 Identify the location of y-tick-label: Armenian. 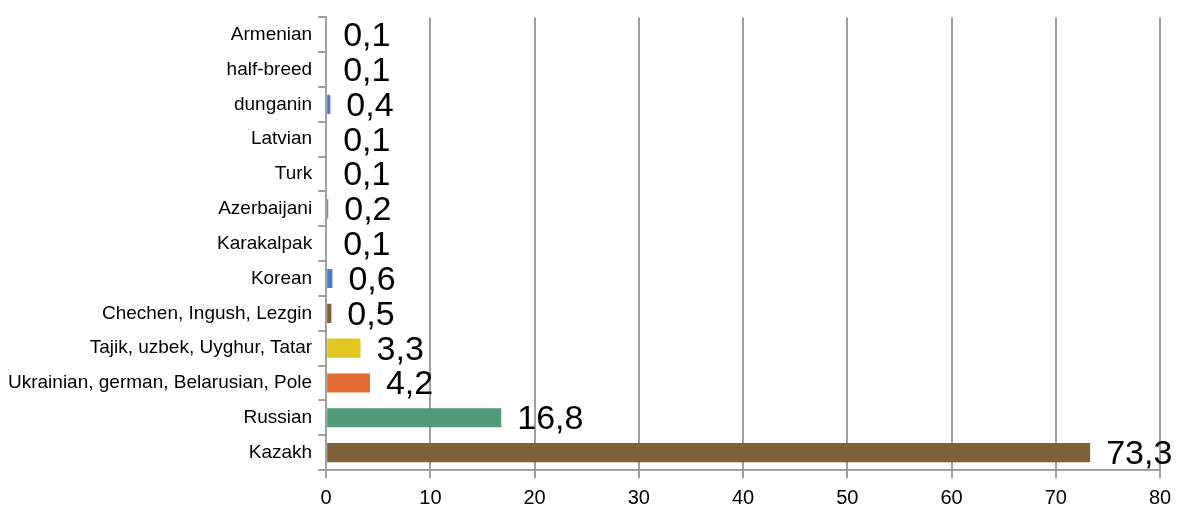
(271, 34).